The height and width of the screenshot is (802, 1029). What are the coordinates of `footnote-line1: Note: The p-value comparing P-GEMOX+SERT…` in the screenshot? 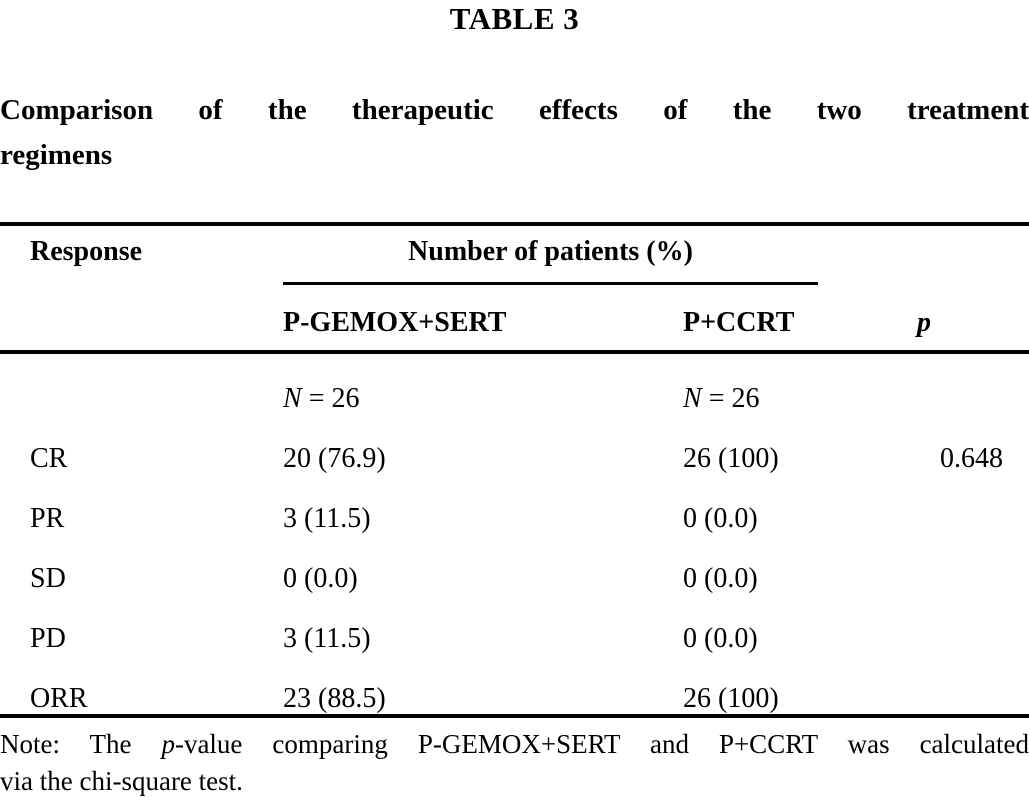 It's located at (514, 744).